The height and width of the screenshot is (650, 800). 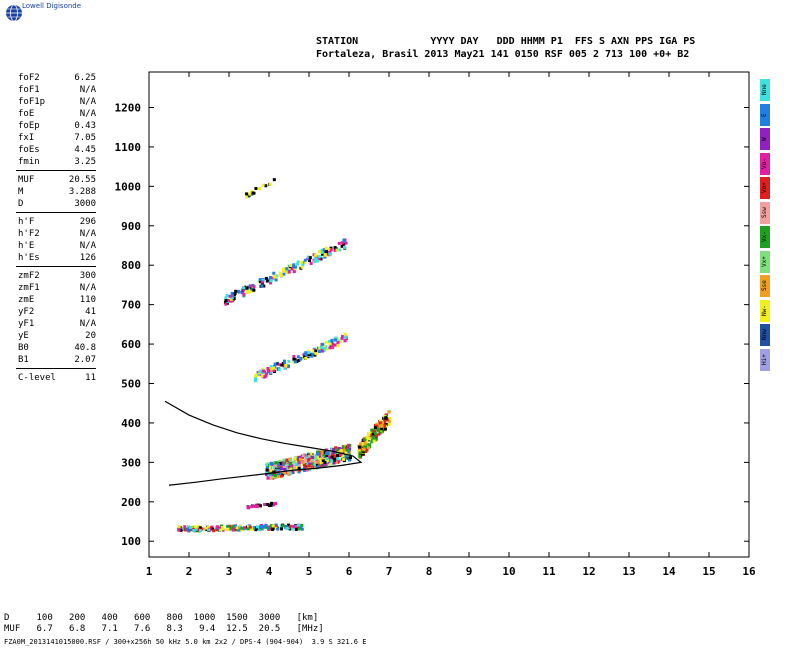 I want to click on param-name: zmF2, so click(x=29, y=276).